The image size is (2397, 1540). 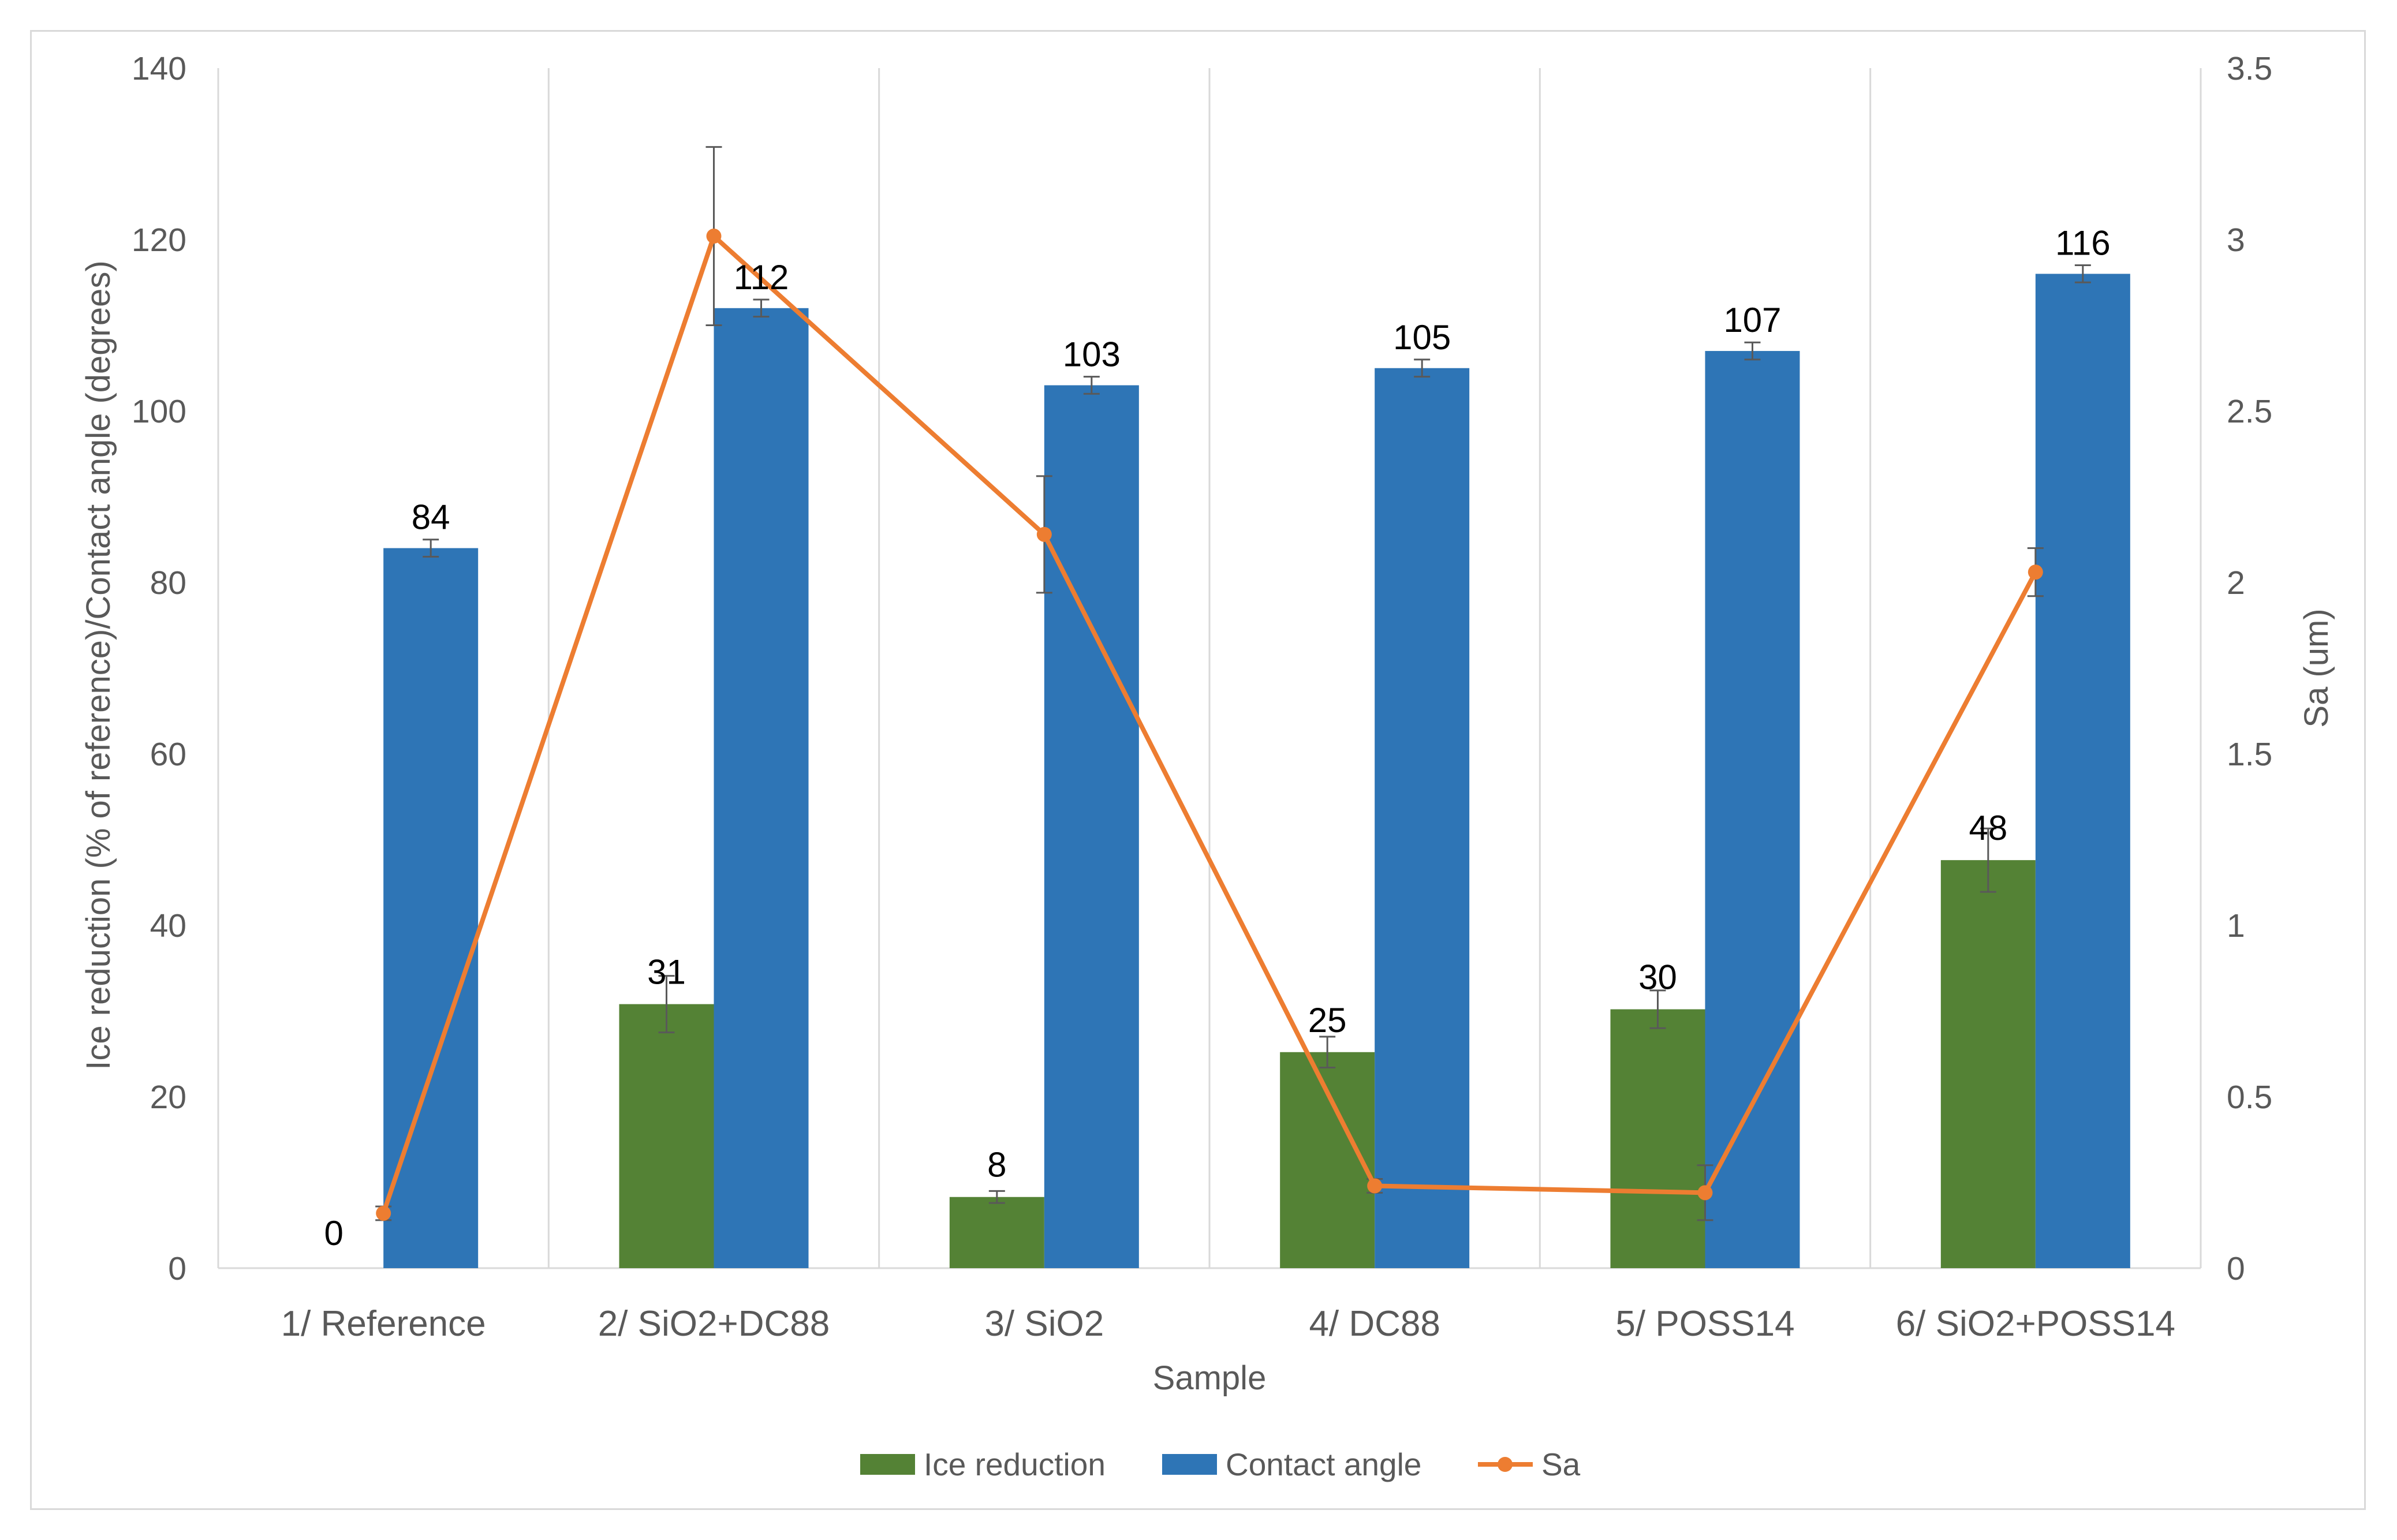 What do you see at coordinates (333, 1233) in the screenshot?
I see `ice-reduction-data-label: 0` at bounding box center [333, 1233].